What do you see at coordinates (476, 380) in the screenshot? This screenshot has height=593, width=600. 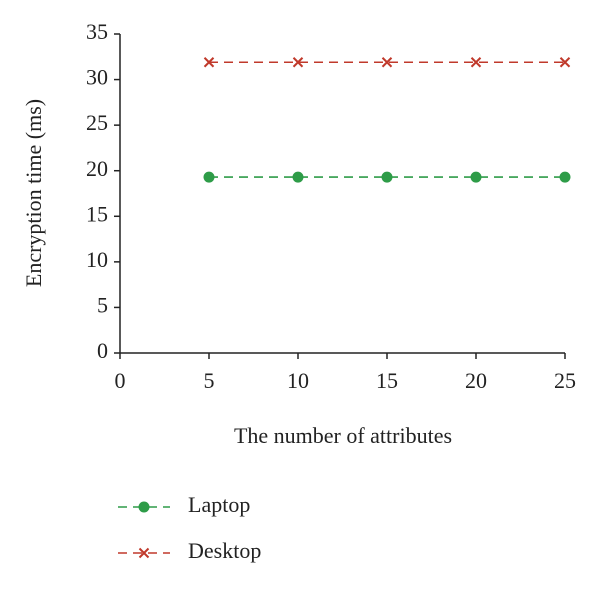 I see `x-tick-label: 20` at bounding box center [476, 380].